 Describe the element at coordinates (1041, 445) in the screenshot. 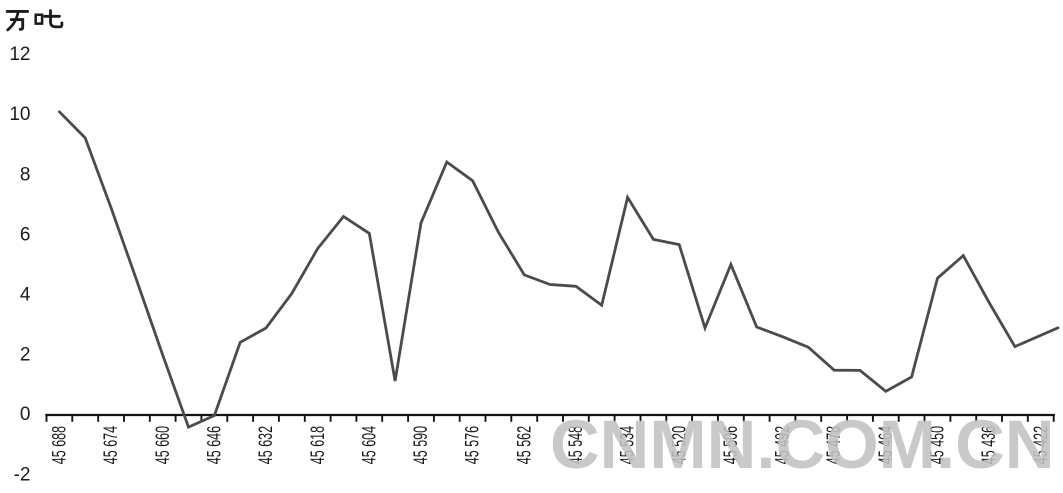

I see `svg-text: 45 422` at that location.